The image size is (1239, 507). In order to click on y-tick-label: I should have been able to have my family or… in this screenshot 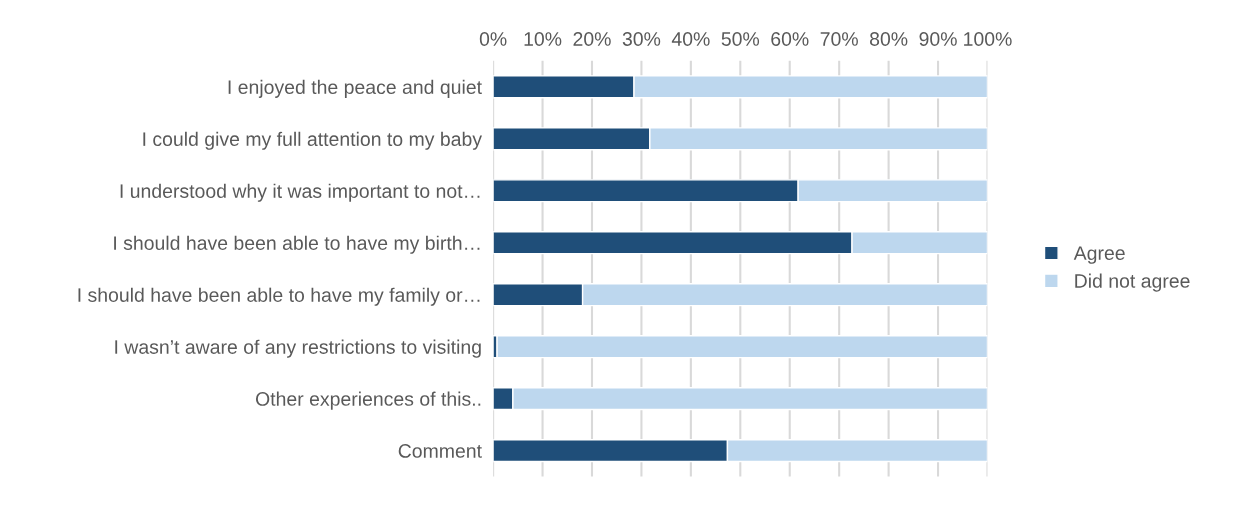, I will do `click(279, 296)`.